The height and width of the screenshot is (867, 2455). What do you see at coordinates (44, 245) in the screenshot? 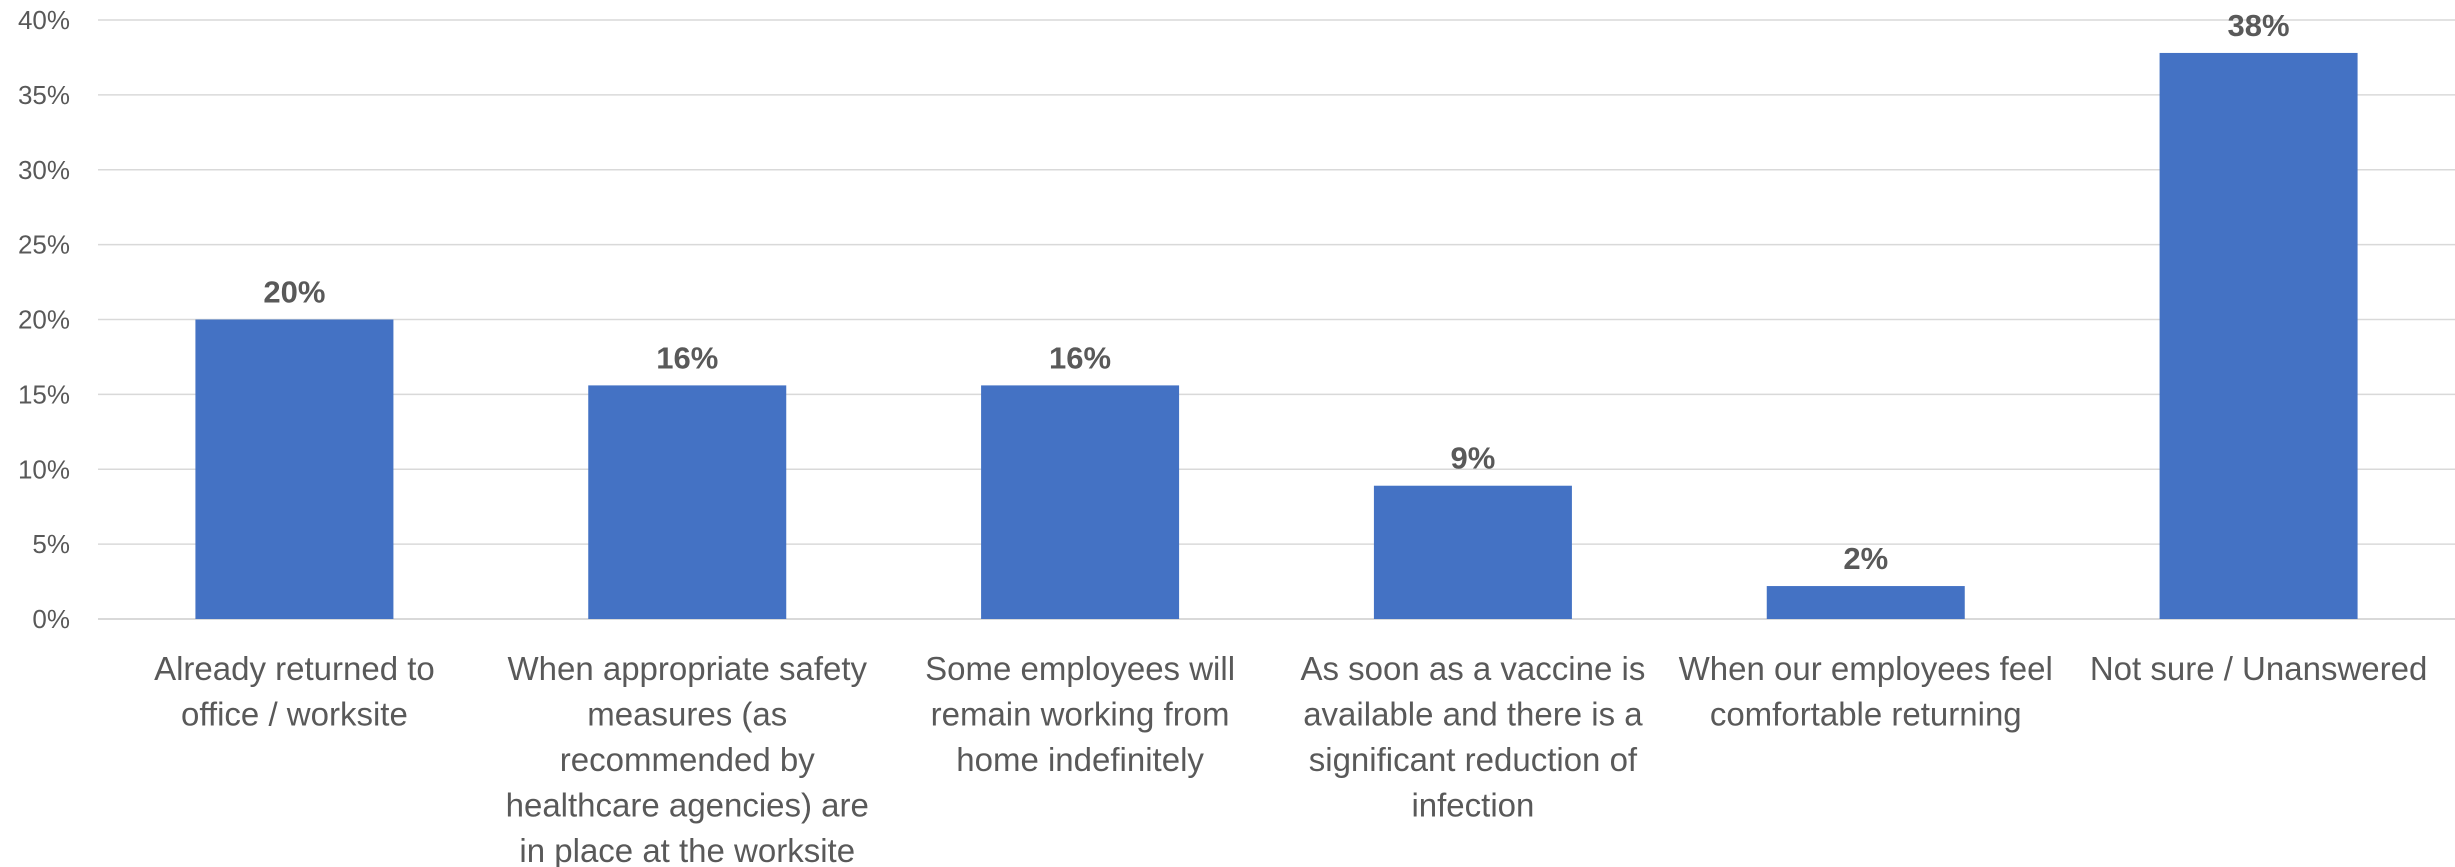
I see `y-tick-label: 25%` at bounding box center [44, 245].